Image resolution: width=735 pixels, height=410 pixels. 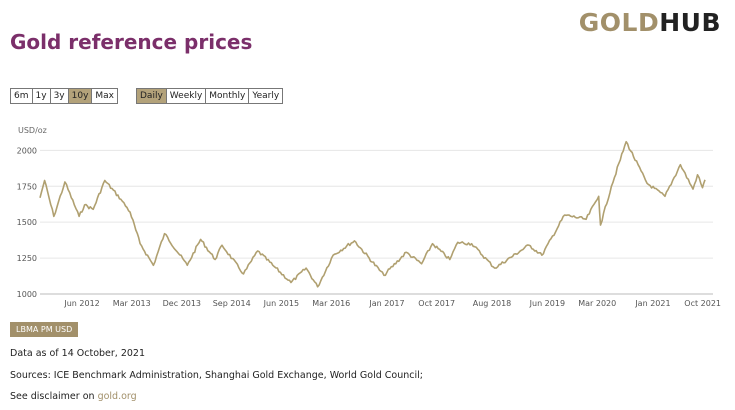 What do you see at coordinates (227, 96) in the screenshot?
I see `frequency-button-monthly: Monthly` at bounding box center [227, 96].